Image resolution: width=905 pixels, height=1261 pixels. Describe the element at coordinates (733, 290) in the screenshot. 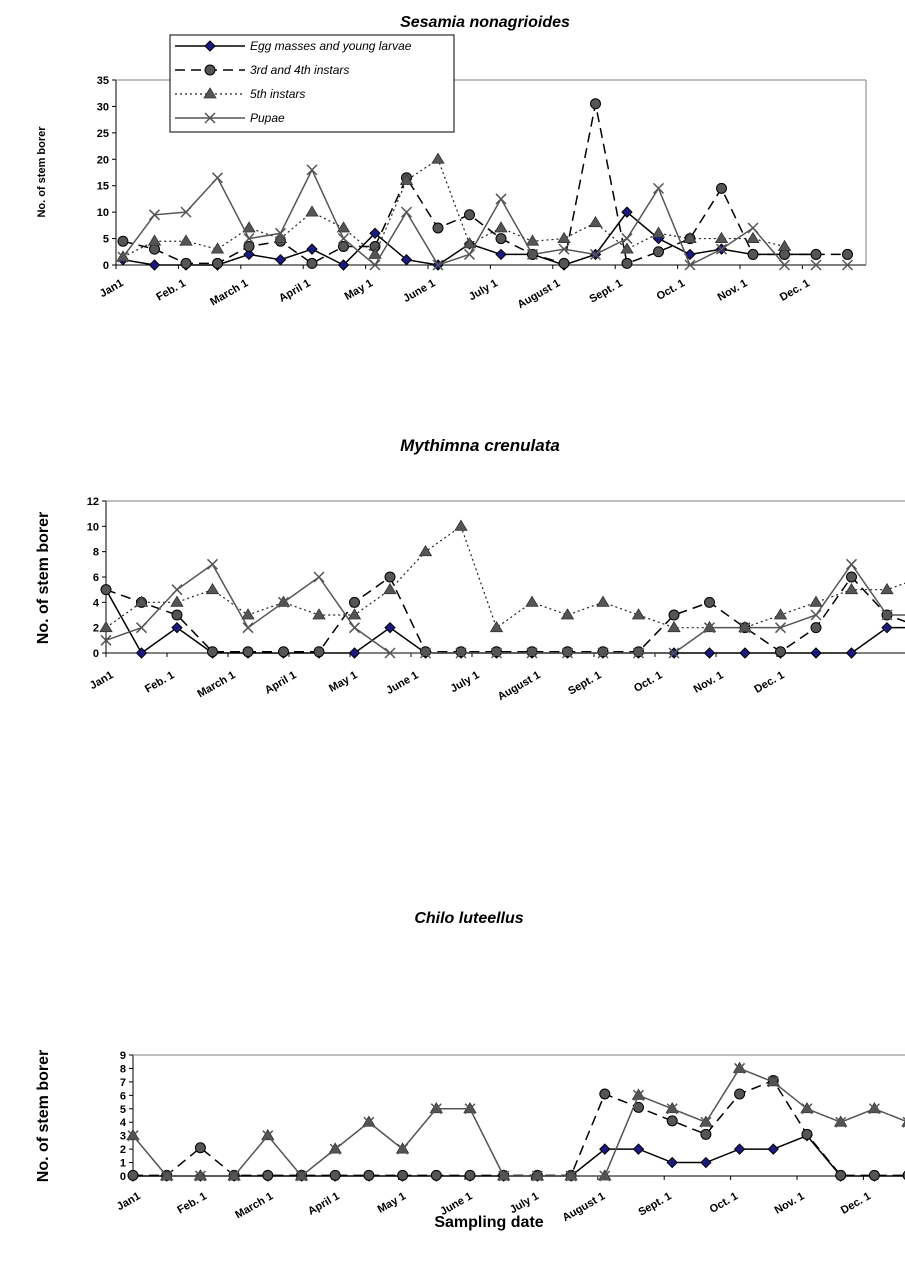

I see `x-tick-label: Nov. 1` at that location.